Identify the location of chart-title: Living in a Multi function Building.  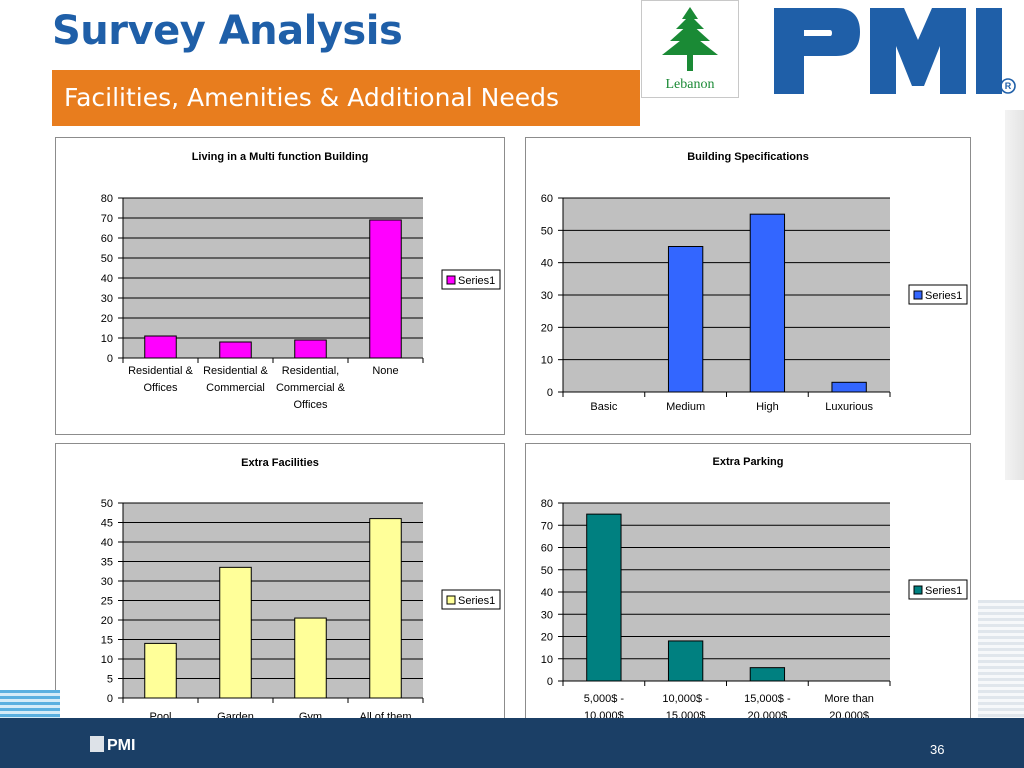
(280, 157).